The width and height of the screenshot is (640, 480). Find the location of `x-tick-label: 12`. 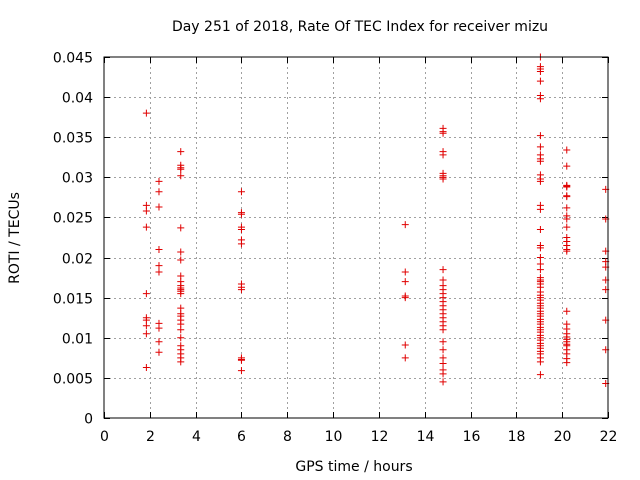

x-tick-label: 12 is located at coordinates (380, 437).